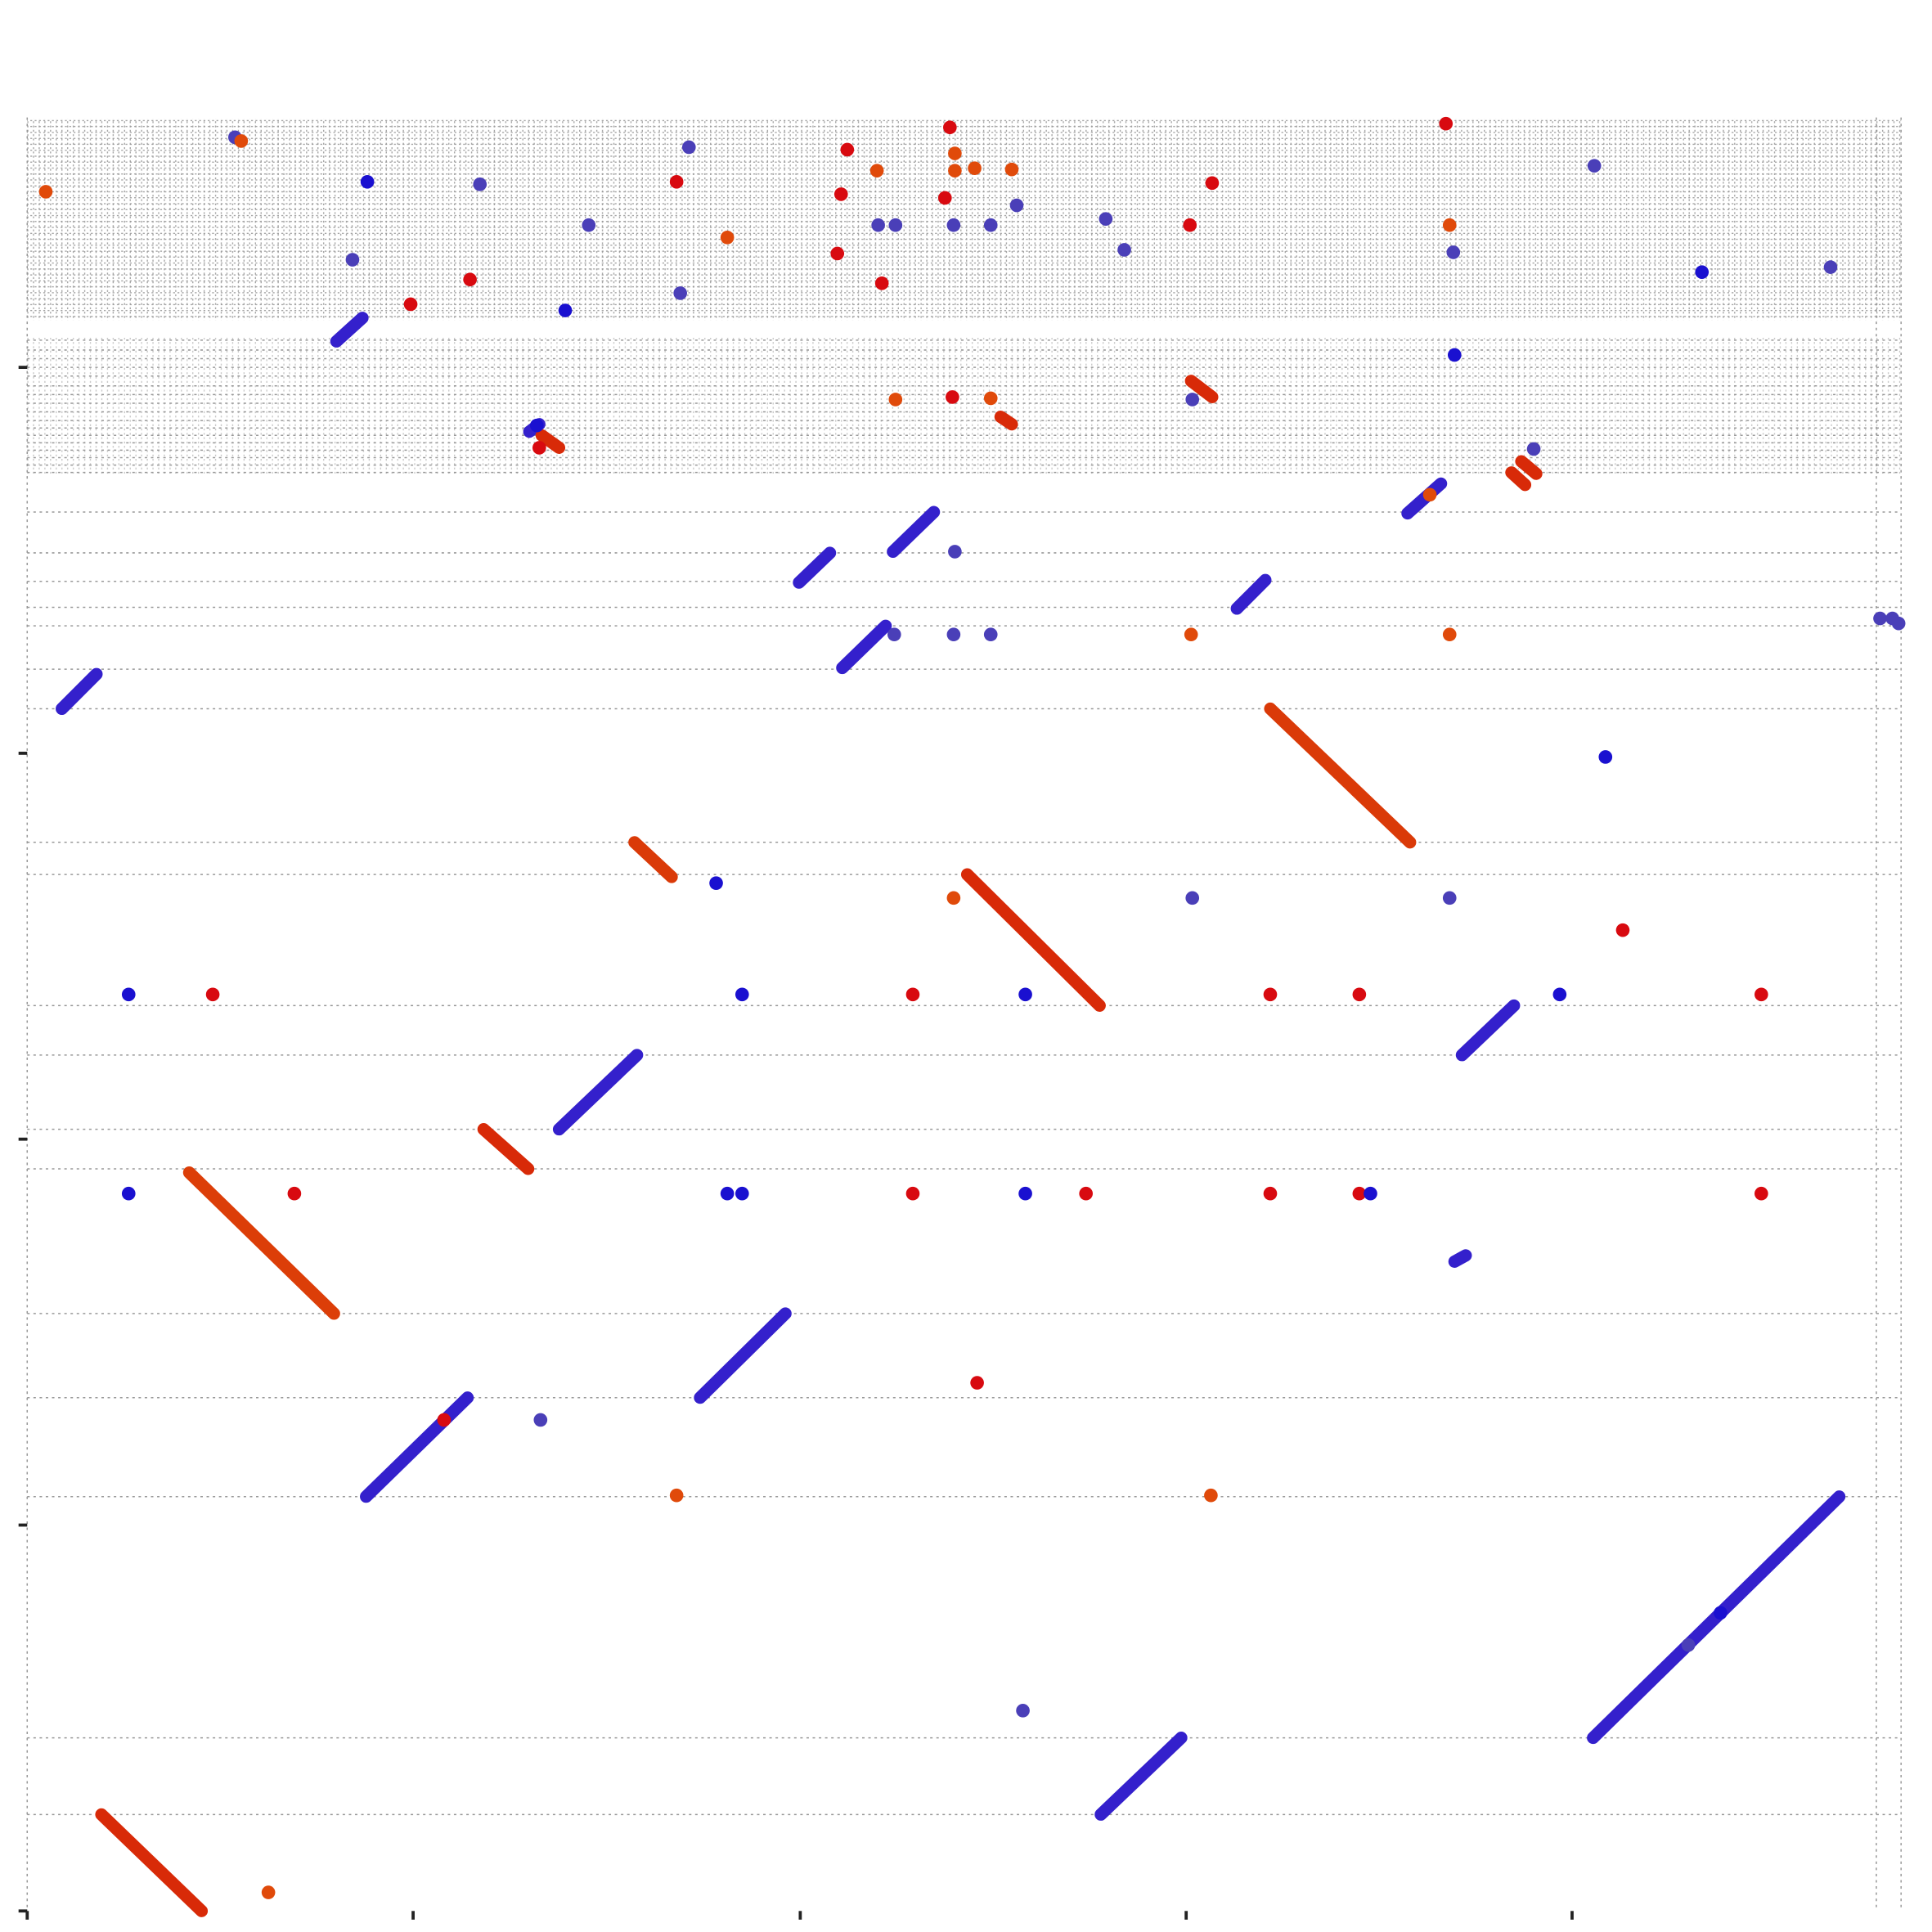 Image resolution: width=1932 pixels, height=1932 pixels. What do you see at coordinates (964, 405) in the screenshot?
I see `dense-vertical-grid` at bounding box center [964, 405].